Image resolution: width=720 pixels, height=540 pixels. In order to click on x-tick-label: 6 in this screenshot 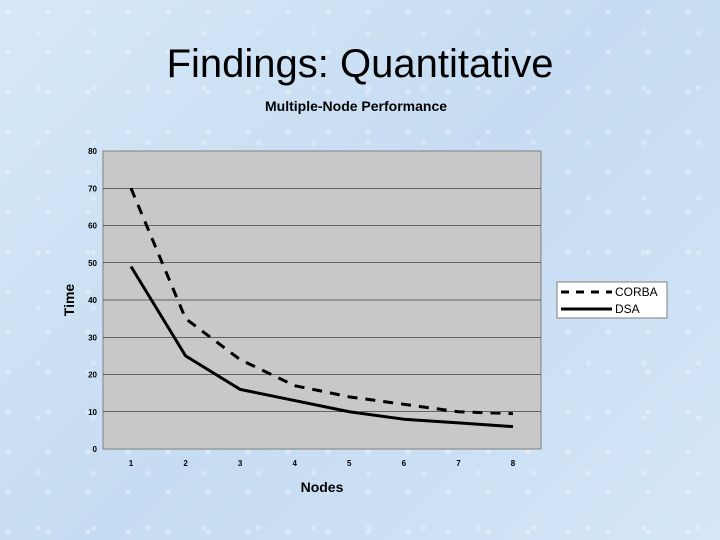, I will do `click(404, 463)`.